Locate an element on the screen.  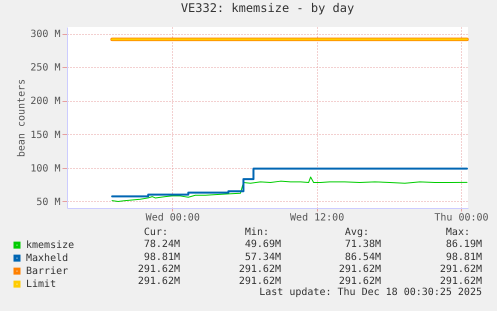
y-tick-label: 200 M is located at coordinates (45, 102).